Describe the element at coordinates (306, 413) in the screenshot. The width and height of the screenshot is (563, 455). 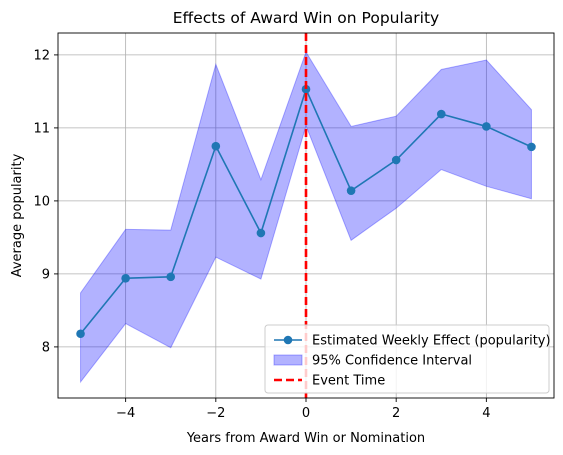
I see `x-tick-label: 0` at that location.